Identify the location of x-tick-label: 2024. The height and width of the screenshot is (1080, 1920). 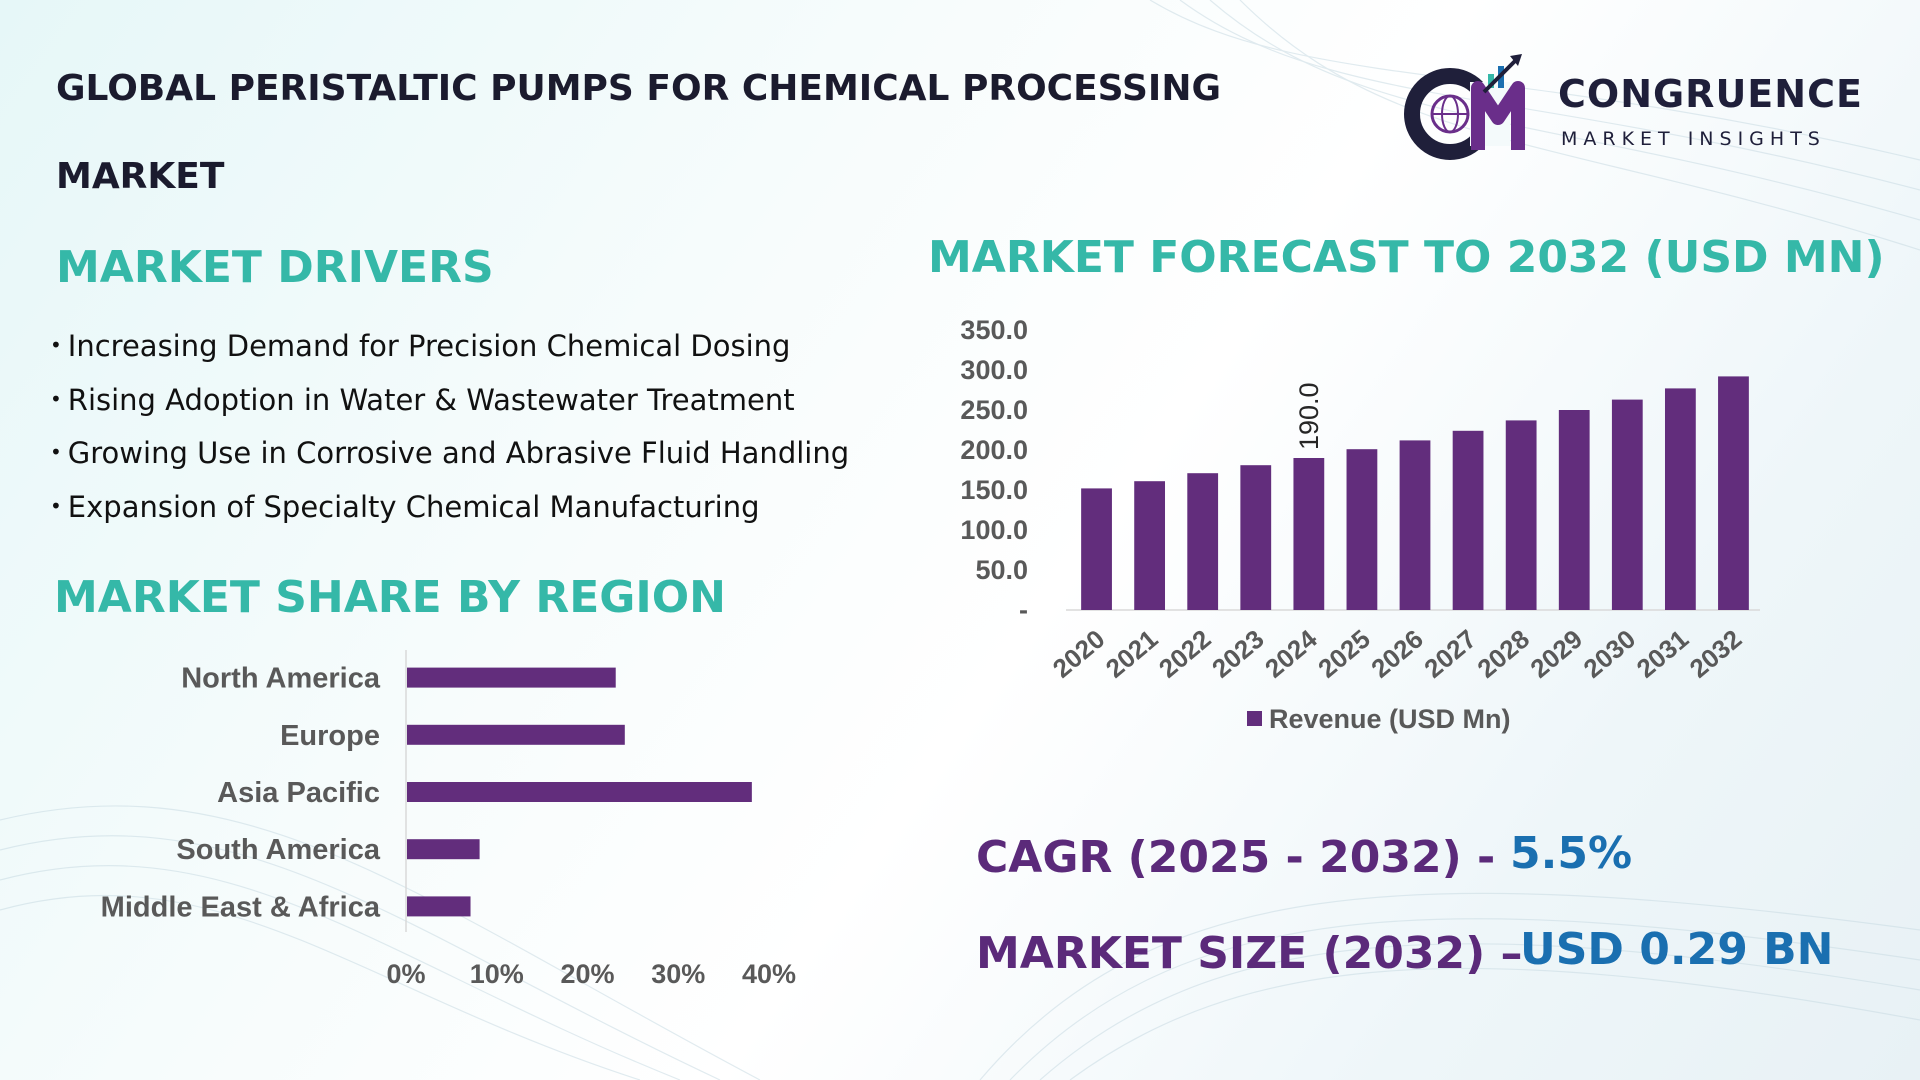
(1291, 653).